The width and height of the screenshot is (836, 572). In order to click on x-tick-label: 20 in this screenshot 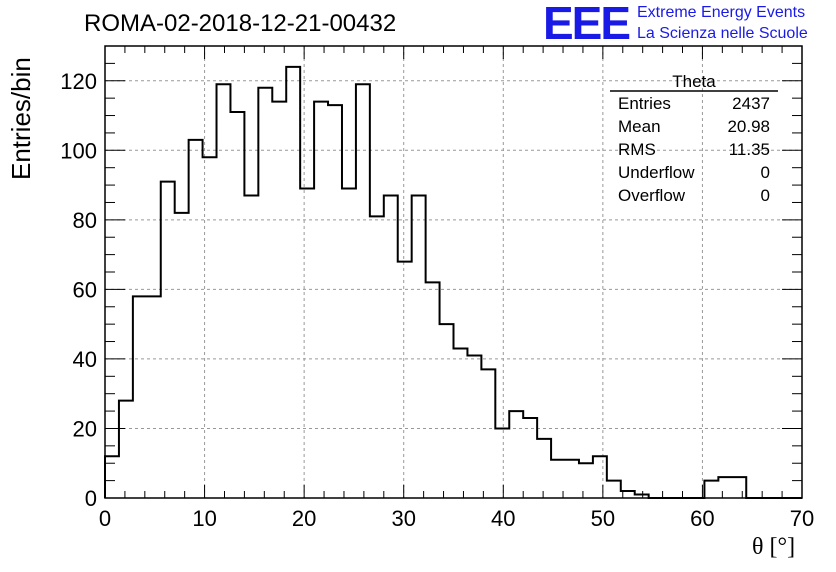, I will do `click(304, 518)`.